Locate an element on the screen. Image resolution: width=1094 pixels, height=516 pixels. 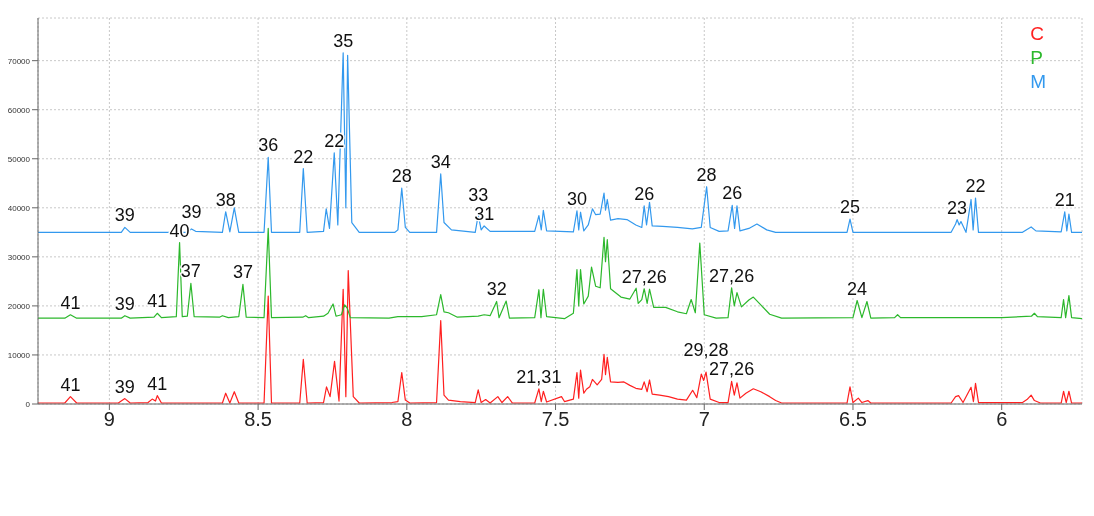
annotation: 23 is located at coordinates (957, 207).